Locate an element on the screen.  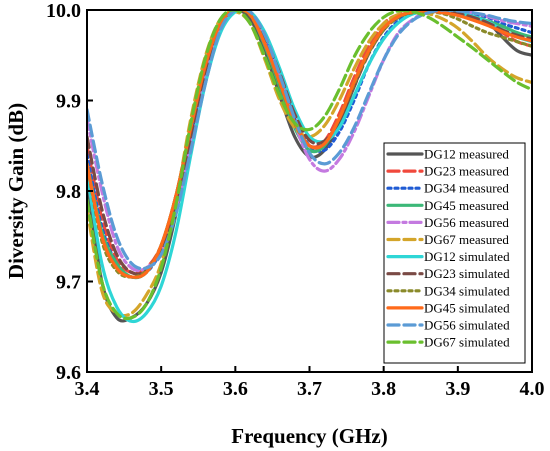
y-tick-label: 9.6 is located at coordinates (68, 373).